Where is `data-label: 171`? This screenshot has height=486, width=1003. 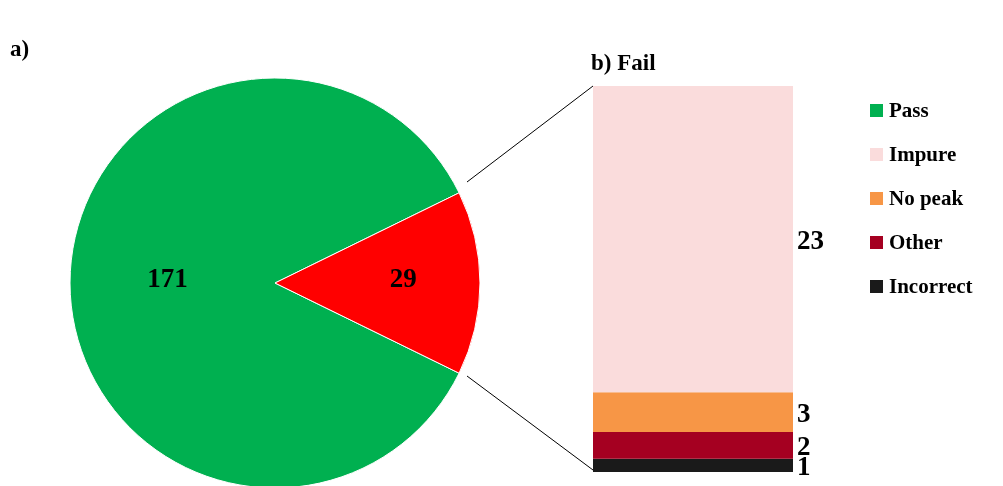 data-label: 171 is located at coordinates (167, 278).